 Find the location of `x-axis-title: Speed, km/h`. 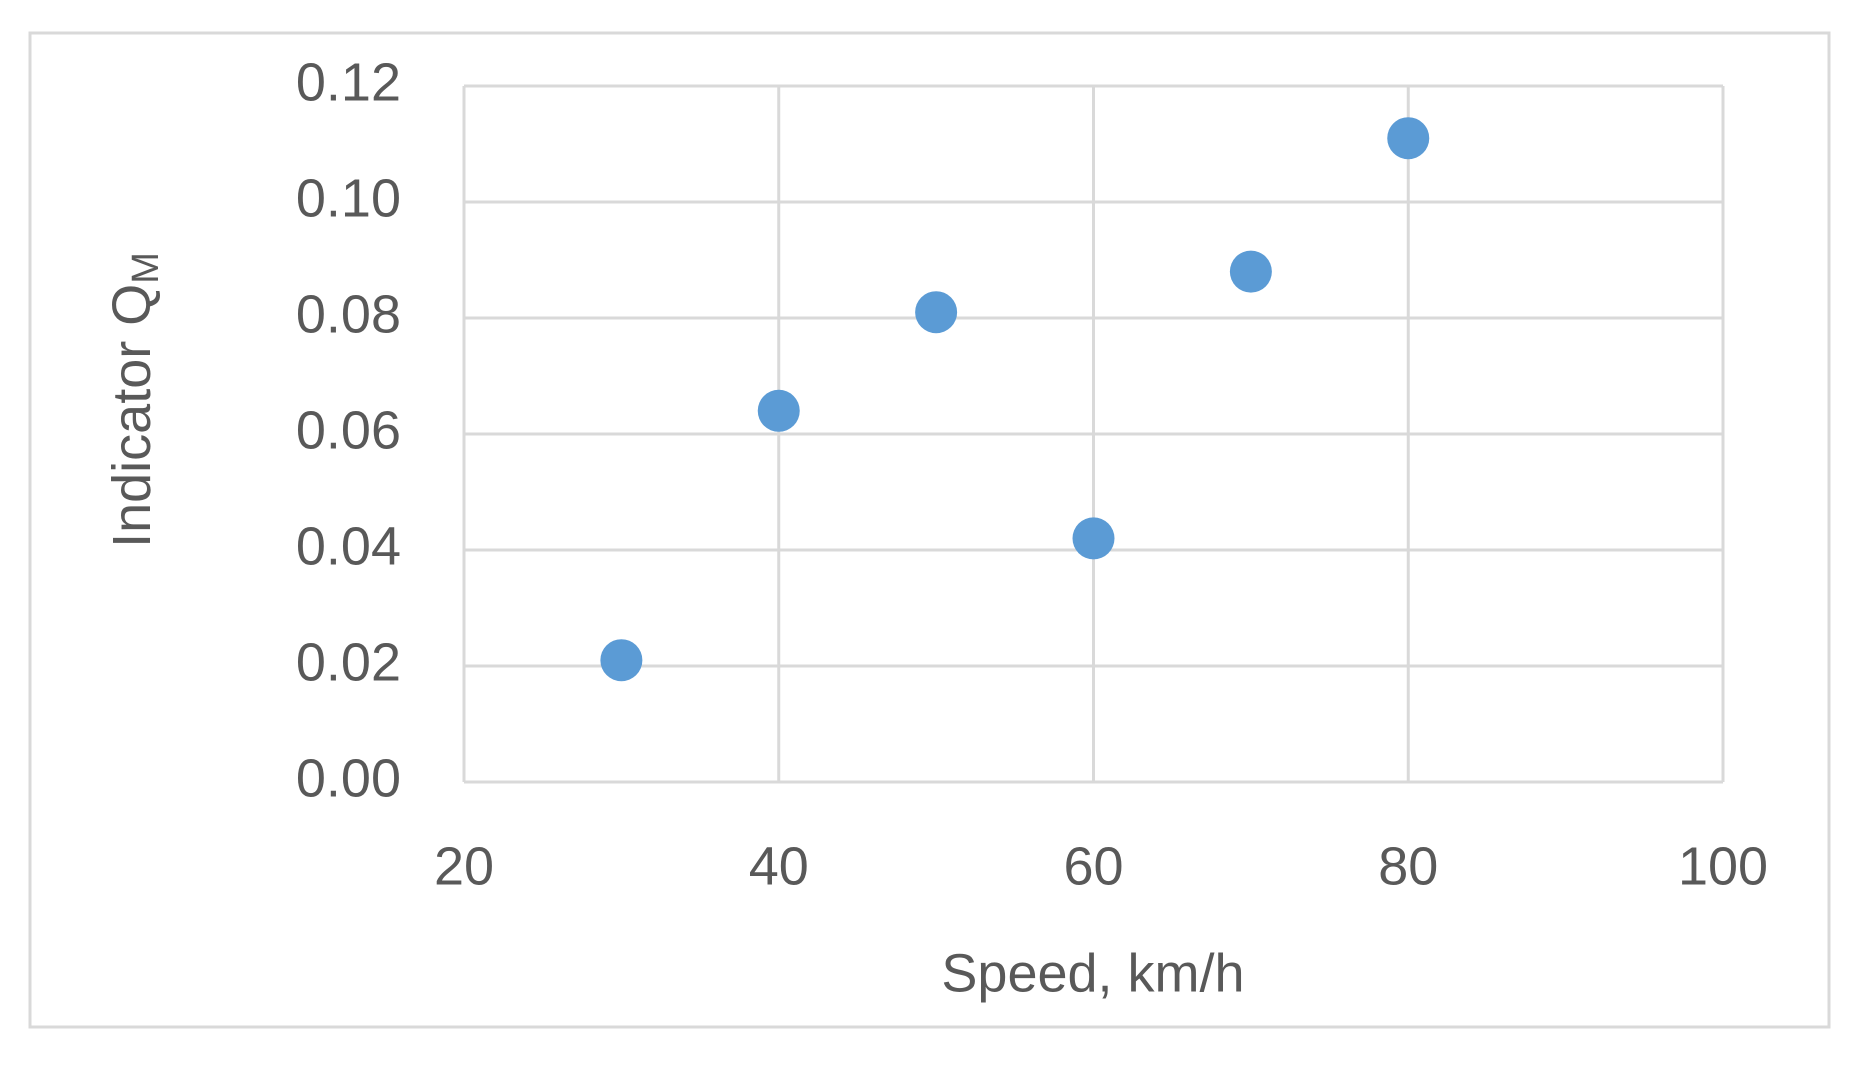

x-axis-title: Speed, km/h is located at coordinates (1092, 973).